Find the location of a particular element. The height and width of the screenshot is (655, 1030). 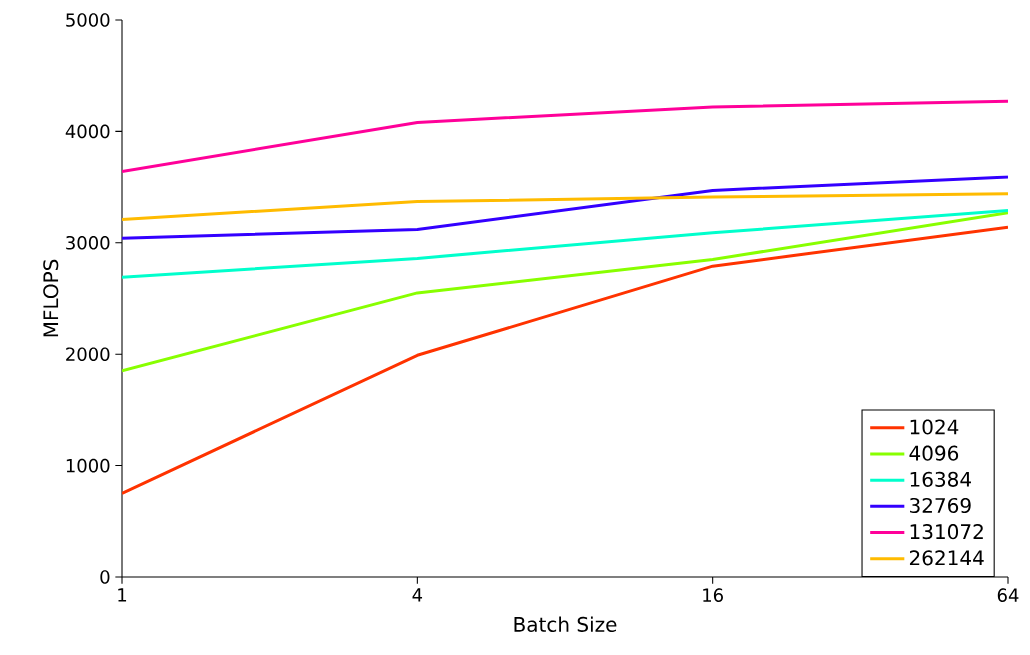

x-tick-label: 4 is located at coordinates (417, 595).